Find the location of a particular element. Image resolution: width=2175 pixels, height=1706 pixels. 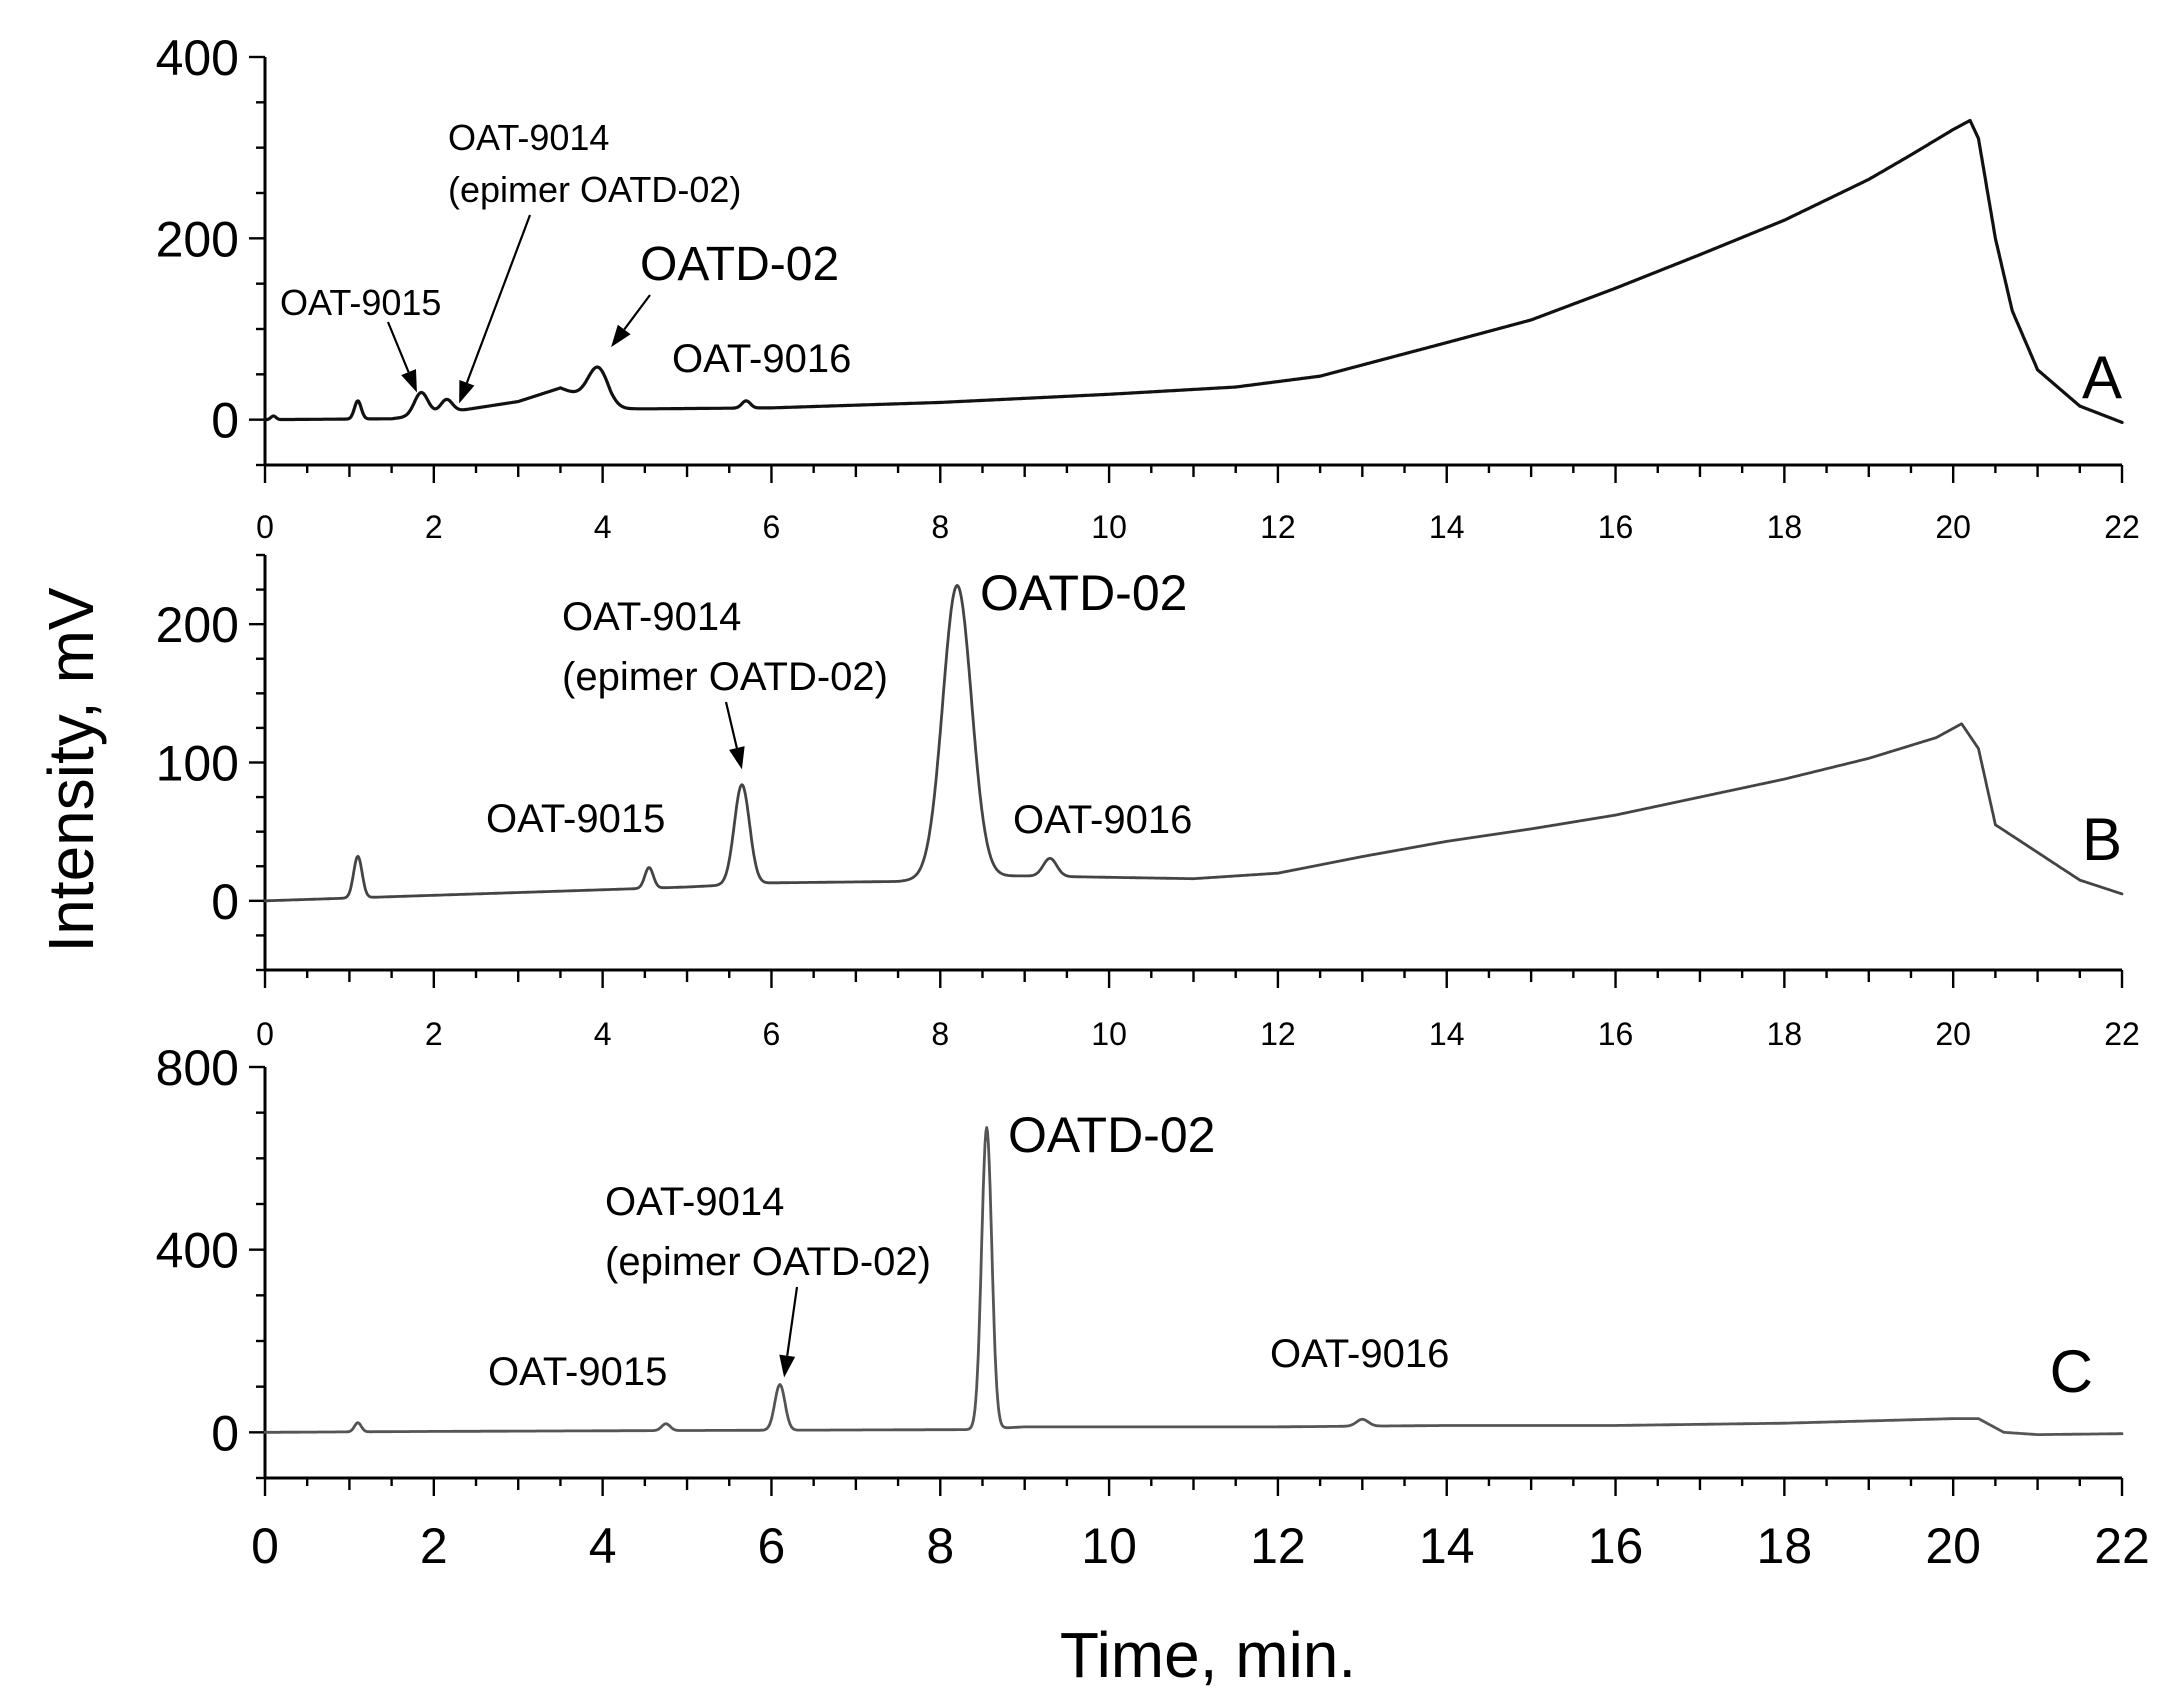

panel-b-annotation-arrow is located at coordinates (734, 735).